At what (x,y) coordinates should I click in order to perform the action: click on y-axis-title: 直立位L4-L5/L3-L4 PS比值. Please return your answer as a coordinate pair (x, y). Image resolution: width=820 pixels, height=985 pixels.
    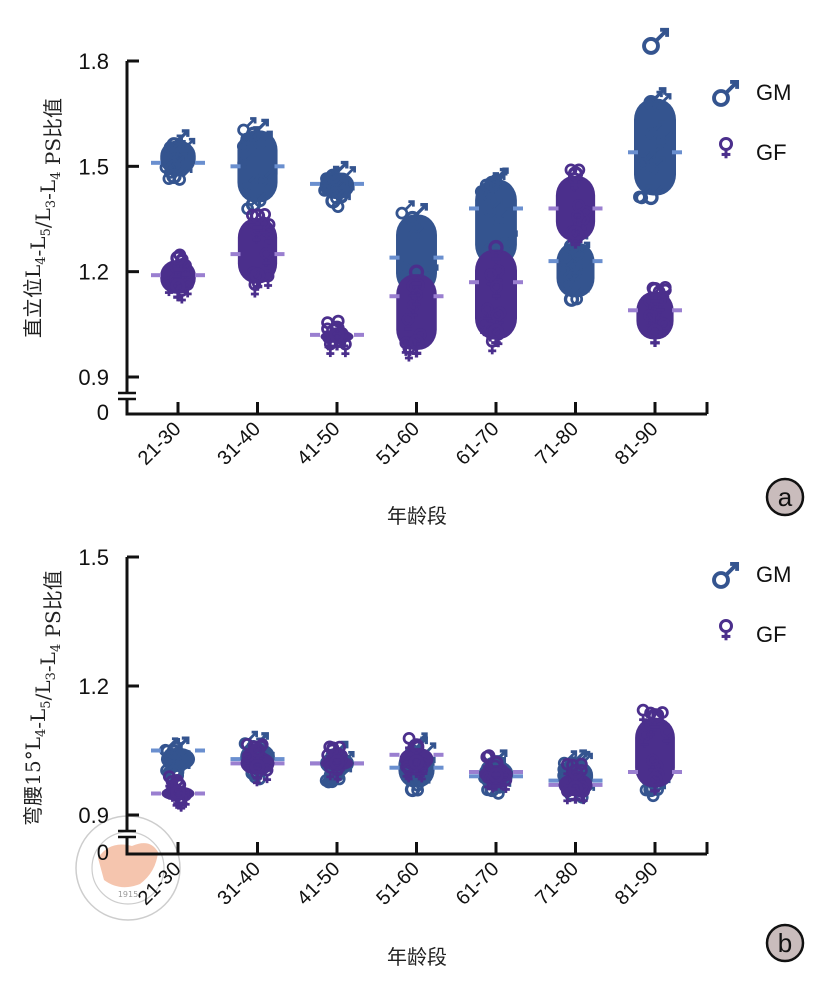
    Looking at the image, I should click on (43, 218).